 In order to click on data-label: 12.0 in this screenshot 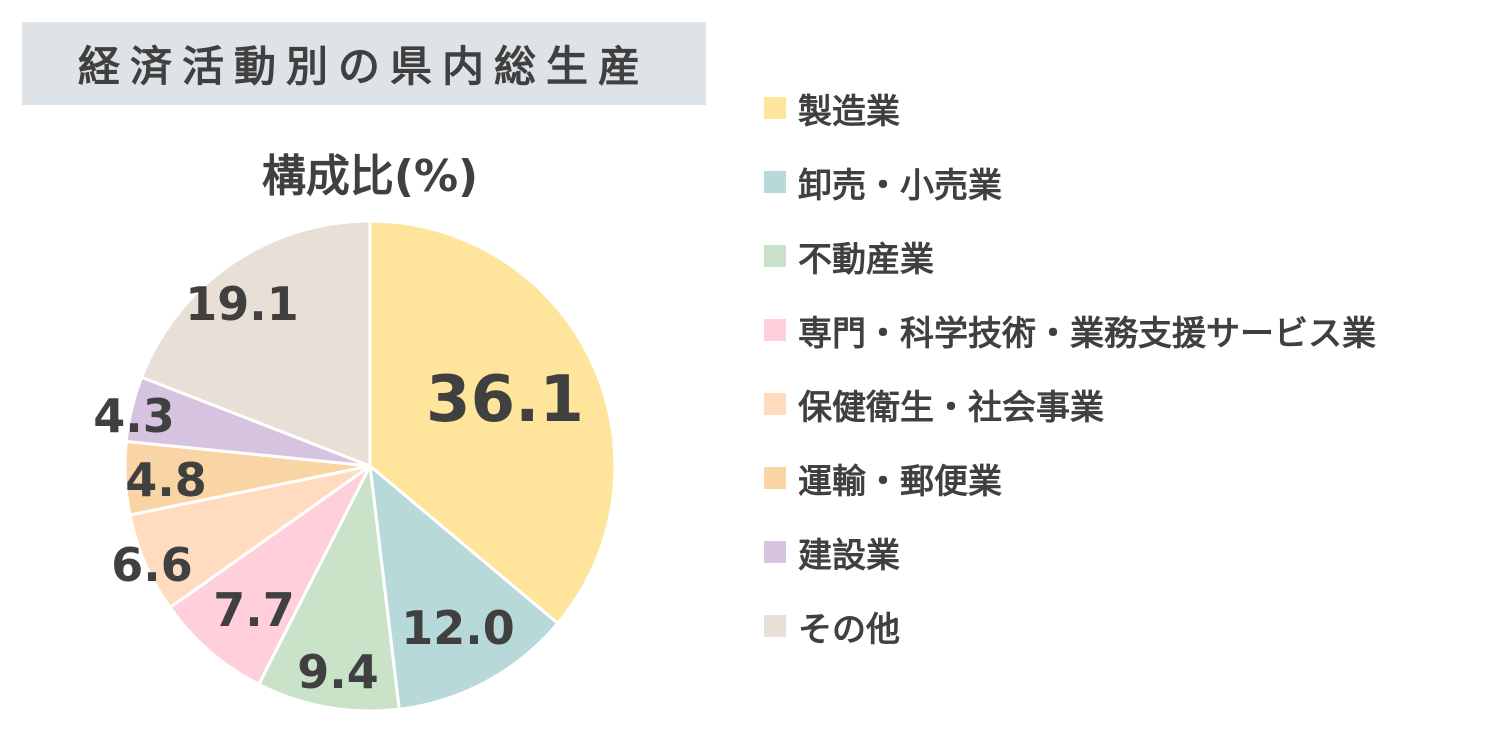, I will do `click(458, 628)`.